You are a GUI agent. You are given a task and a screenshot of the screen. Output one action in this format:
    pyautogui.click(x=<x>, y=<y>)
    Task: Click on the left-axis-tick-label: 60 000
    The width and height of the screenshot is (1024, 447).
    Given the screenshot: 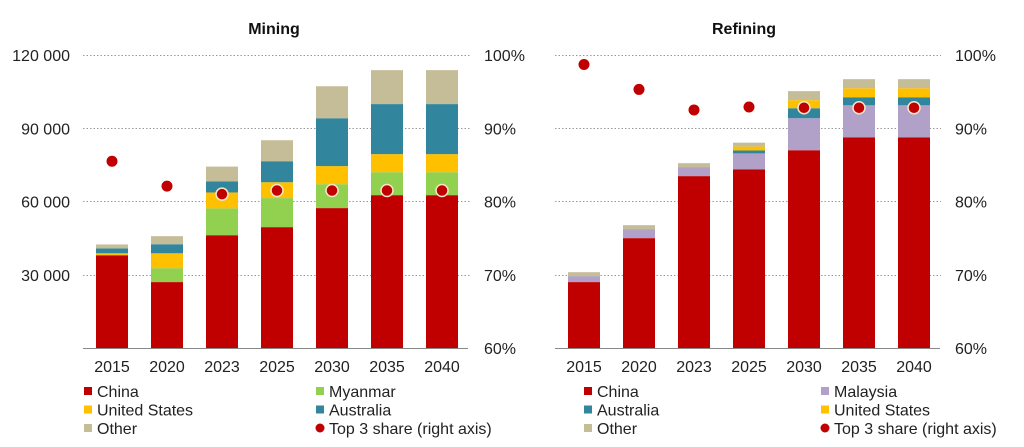 What is the action you would take?
    pyautogui.click(x=45, y=203)
    